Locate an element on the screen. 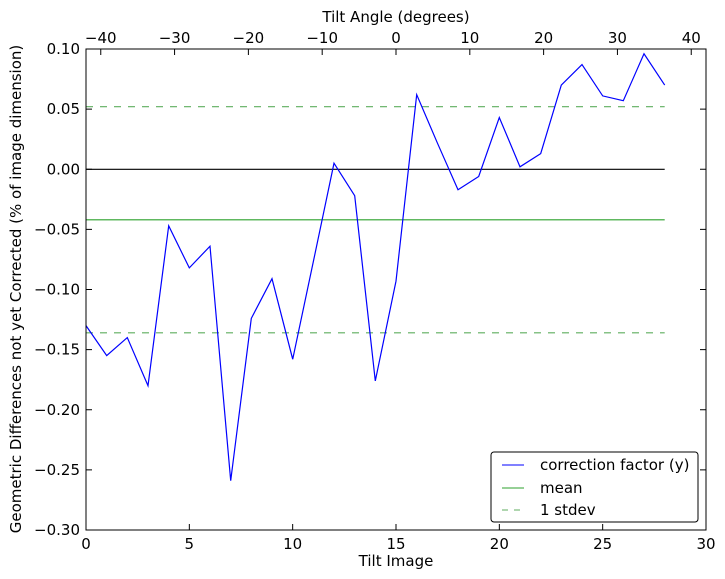 Image resolution: width=725 pixels, height=579 pixels. legend: correction factor (y) mean 1 stdev is located at coordinates (594, 487).